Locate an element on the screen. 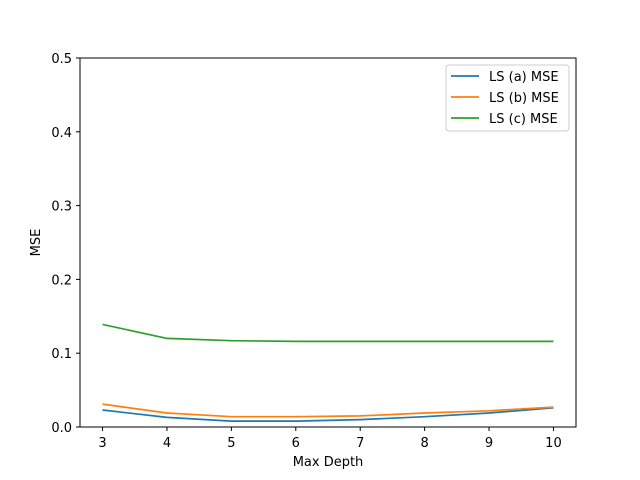 The image size is (640, 480). y-tick-label: 0.5 is located at coordinates (61, 59).